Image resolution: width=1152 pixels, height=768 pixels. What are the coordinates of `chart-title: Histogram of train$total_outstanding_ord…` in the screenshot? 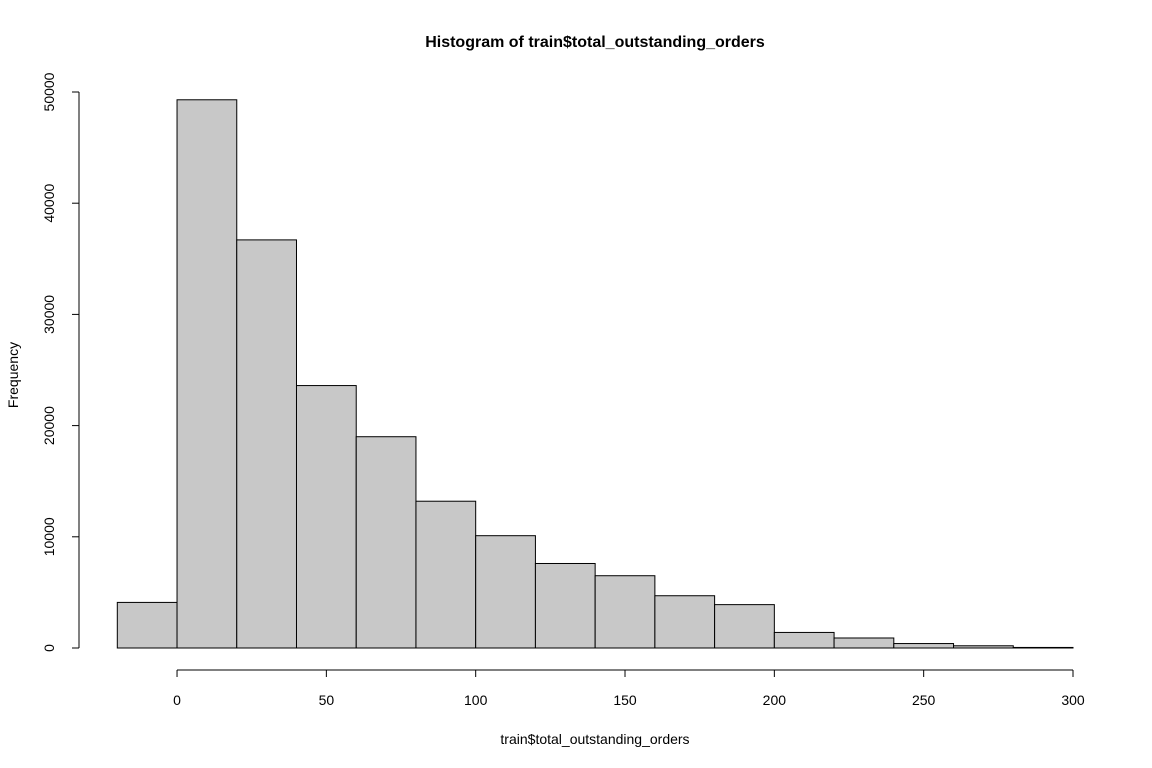 It's located at (595, 42).